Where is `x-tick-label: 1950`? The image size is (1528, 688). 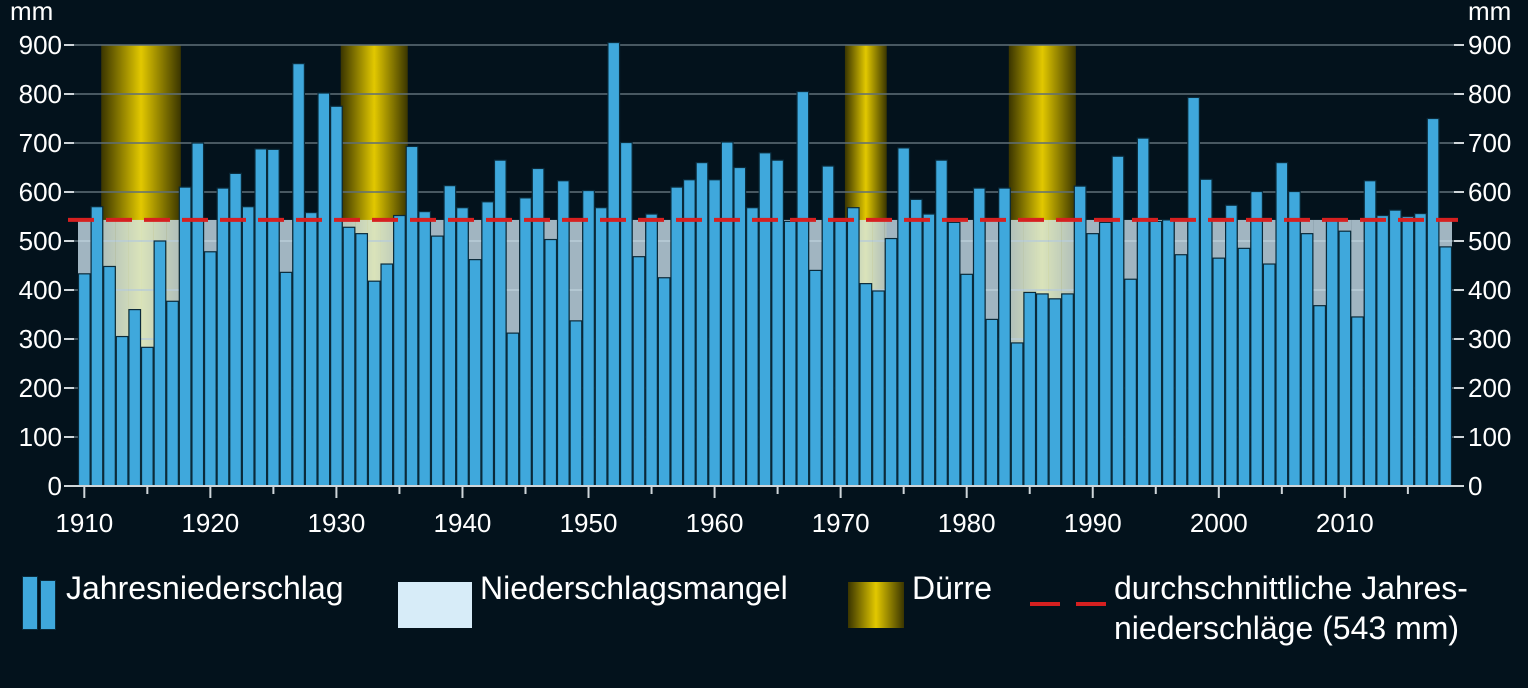 x-tick-label: 1950 is located at coordinates (589, 523).